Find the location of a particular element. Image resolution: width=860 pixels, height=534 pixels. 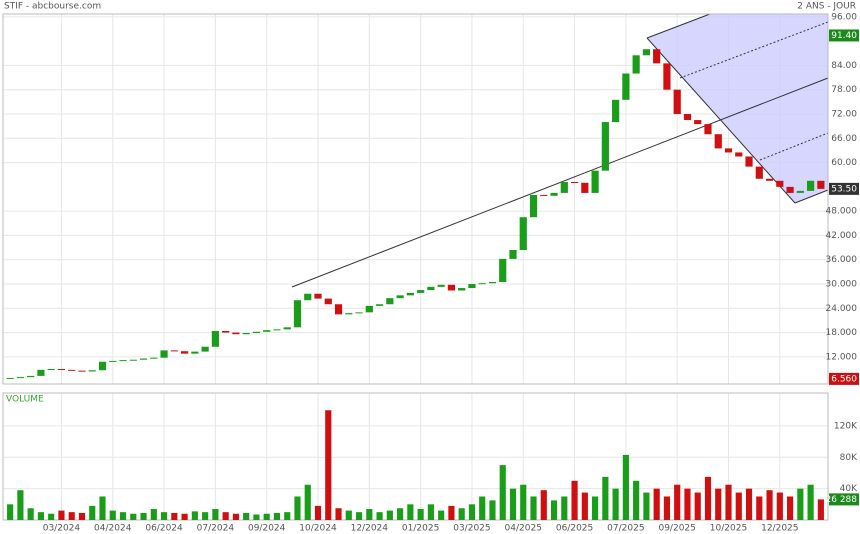

channel-lower is located at coordinates (811, 196).